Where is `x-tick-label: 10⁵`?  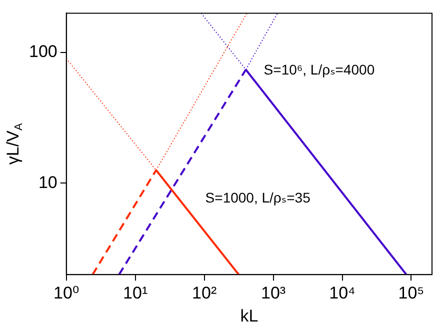
x-tick-label: 10⁵ is located at coordinates (411, 292).